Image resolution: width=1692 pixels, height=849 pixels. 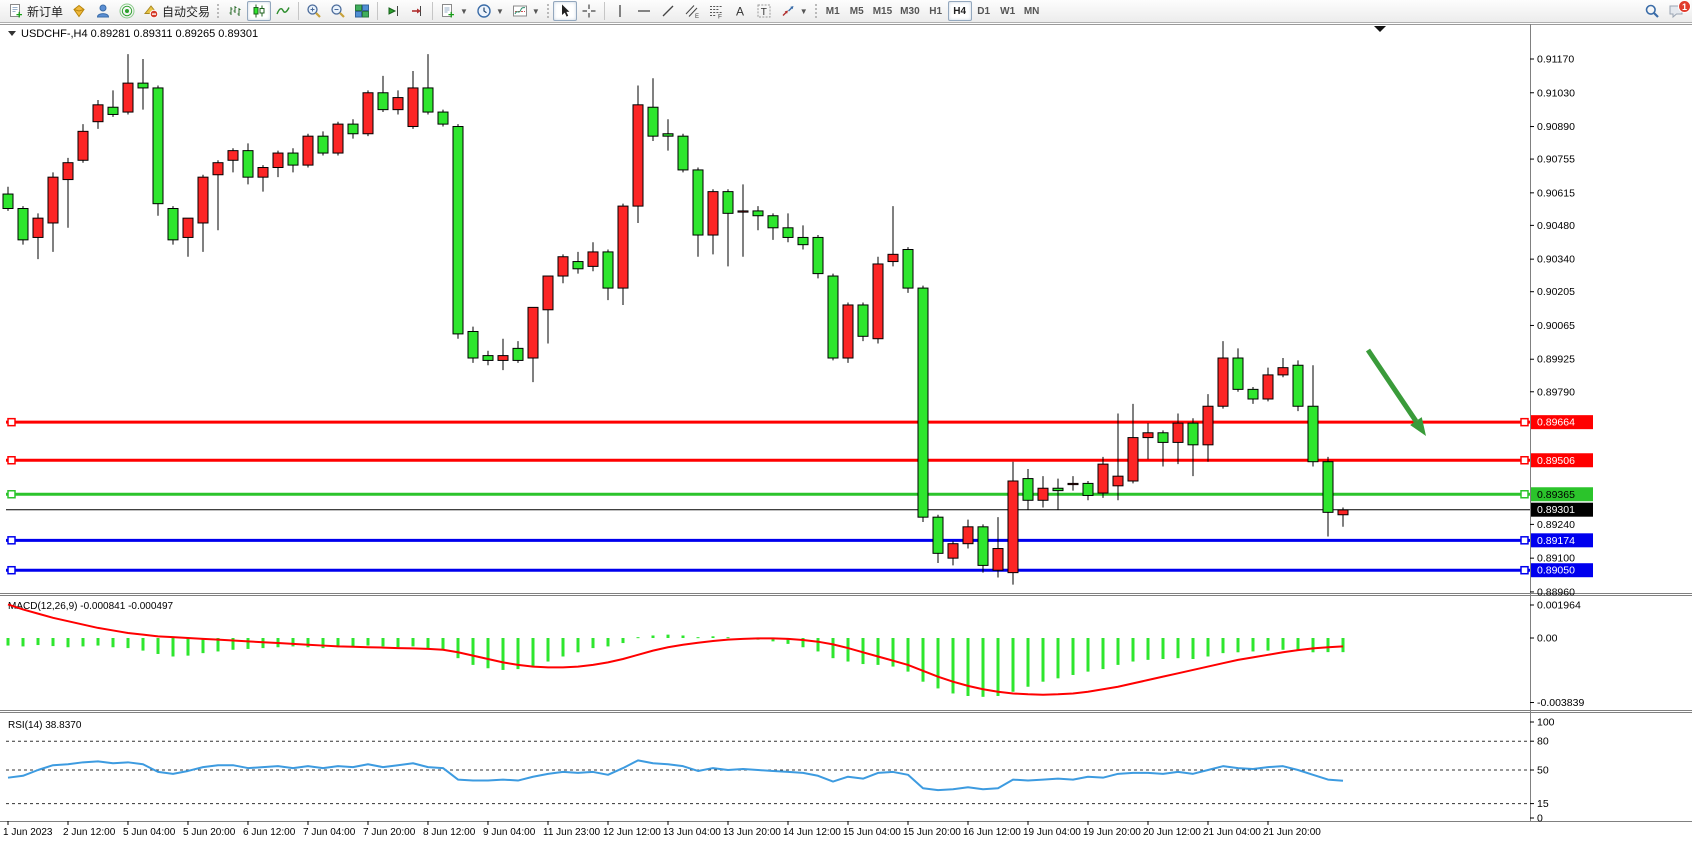 I want to click on macd-tick-label: -0.003839, so click(x=1560, y=703).